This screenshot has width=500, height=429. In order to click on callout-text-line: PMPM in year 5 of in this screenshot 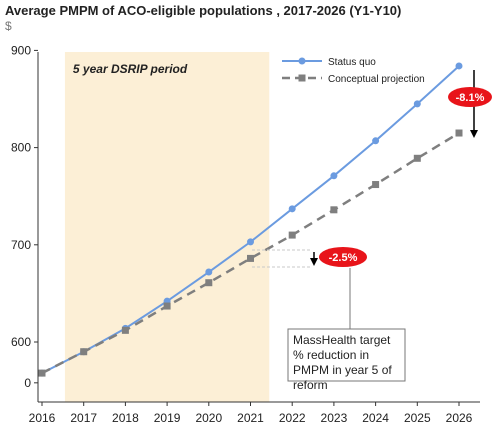, I will do `click(342, 370)`.